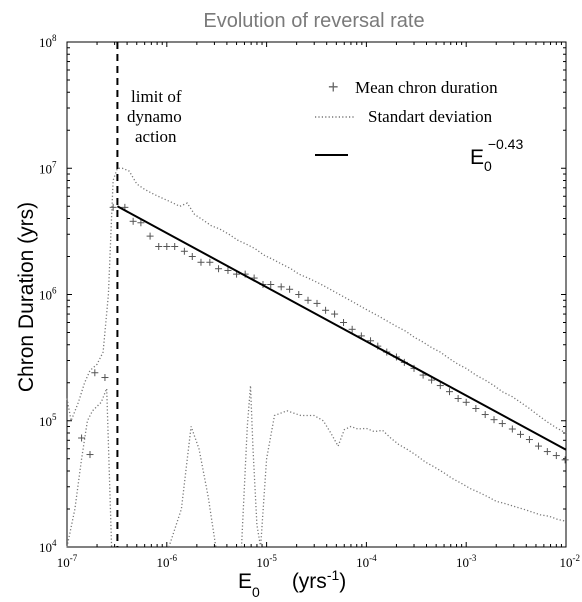 This screenshot has width=582, height=602. Describe the element at coordinates (174, 558) in the screenshot. I see `x-tick-exp: -6` at that location.